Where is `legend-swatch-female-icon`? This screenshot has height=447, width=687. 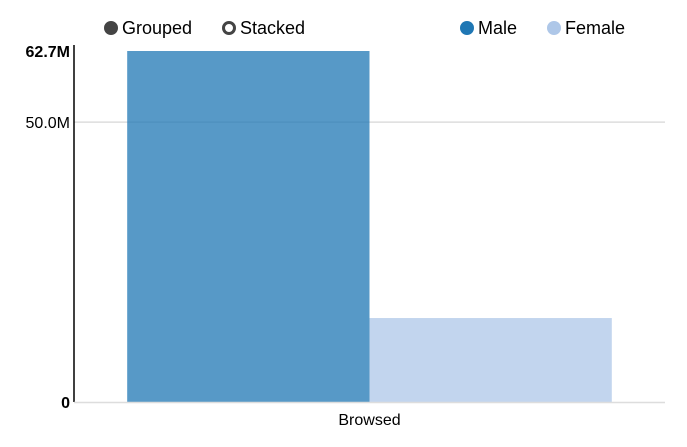
legend-swatch-female-icon is located at coordinates (554, 28).